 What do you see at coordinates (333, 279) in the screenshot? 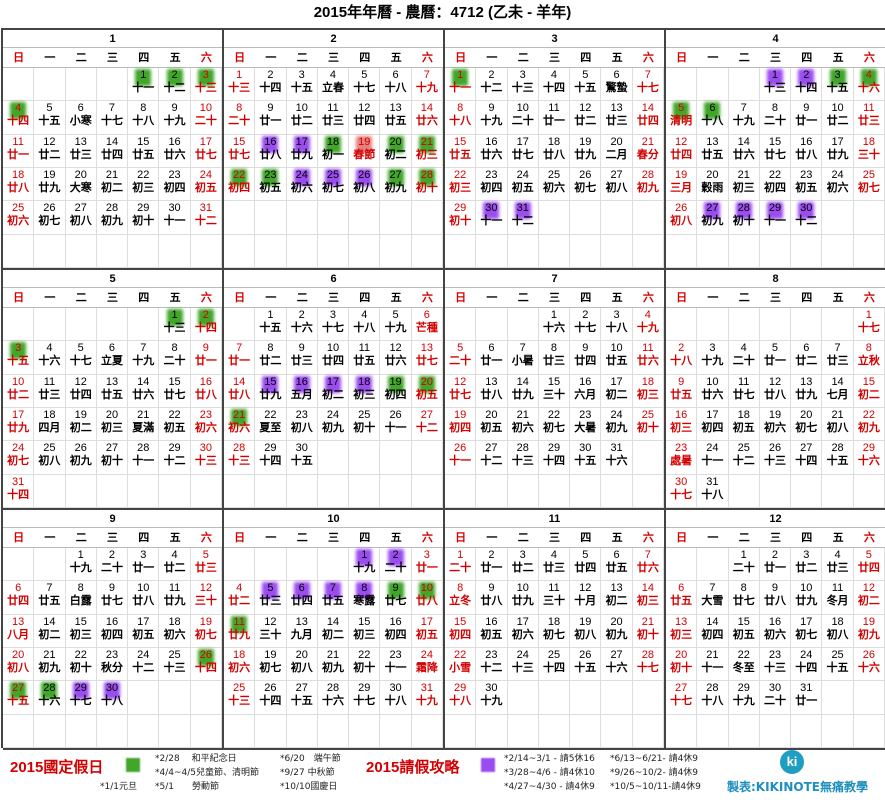
I see `month-title: 6` at bounding box center [333, 279].